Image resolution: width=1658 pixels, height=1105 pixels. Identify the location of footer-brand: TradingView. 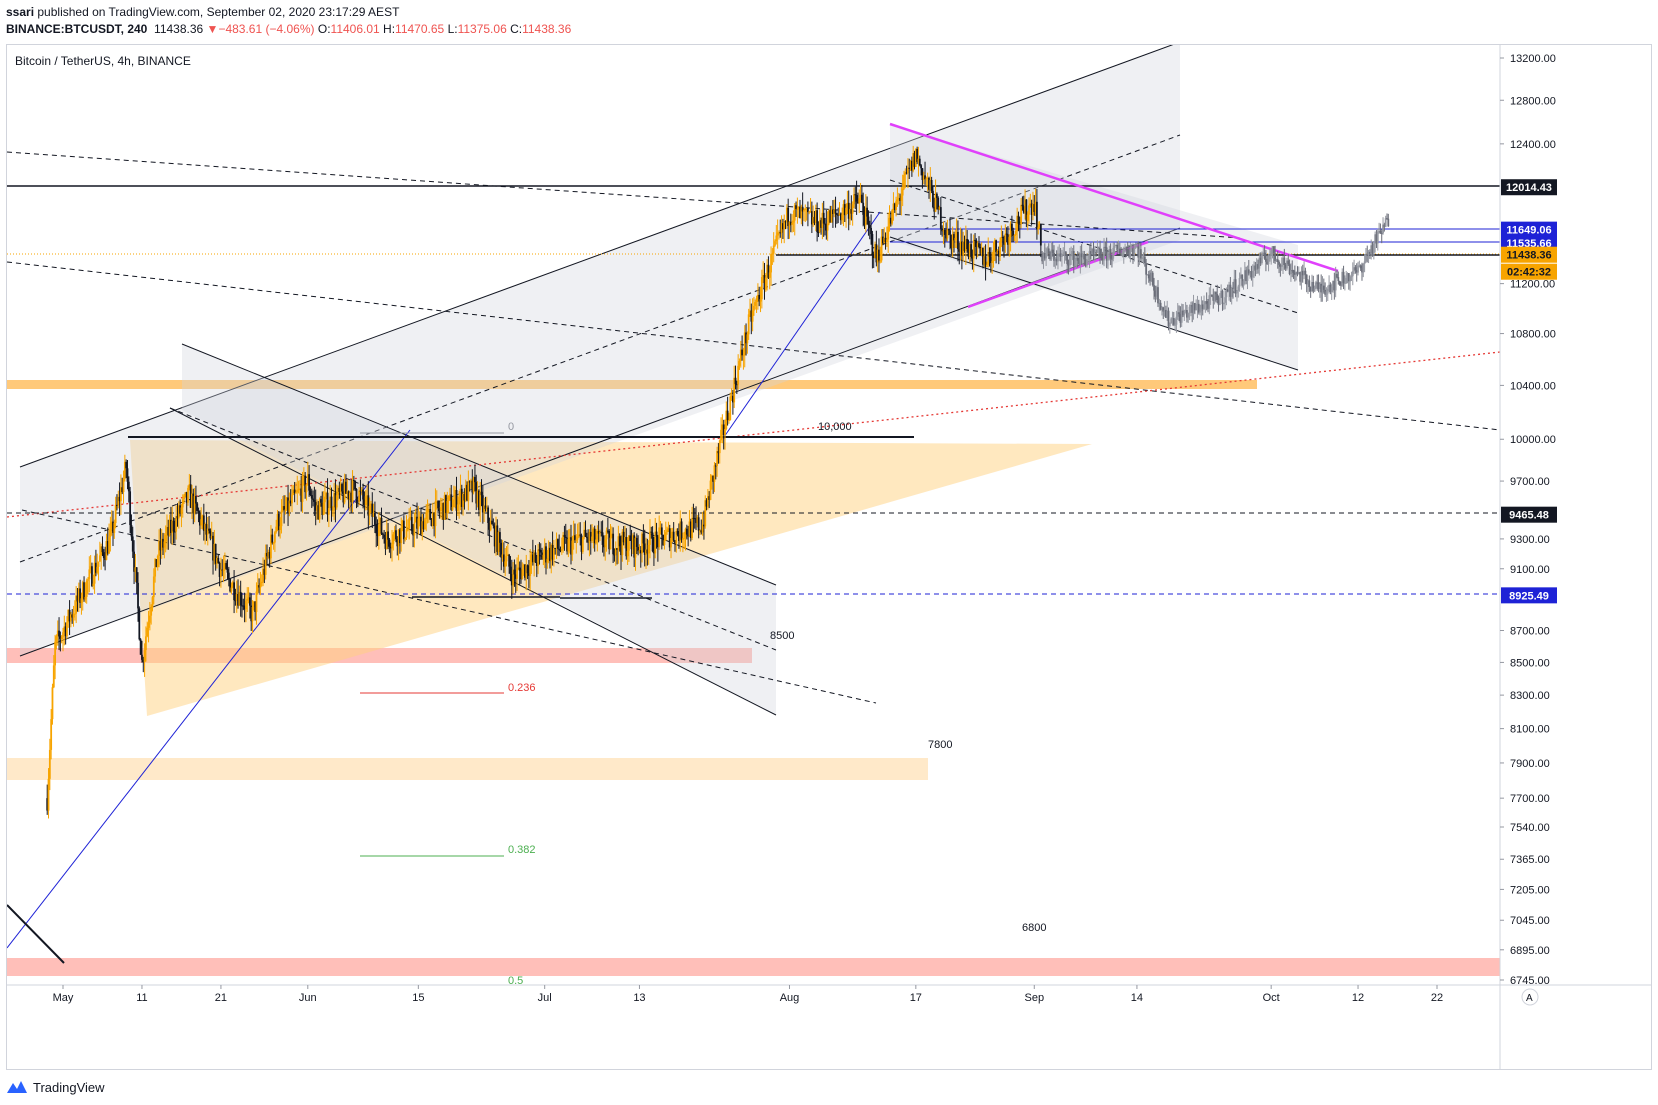
(69, 1087).